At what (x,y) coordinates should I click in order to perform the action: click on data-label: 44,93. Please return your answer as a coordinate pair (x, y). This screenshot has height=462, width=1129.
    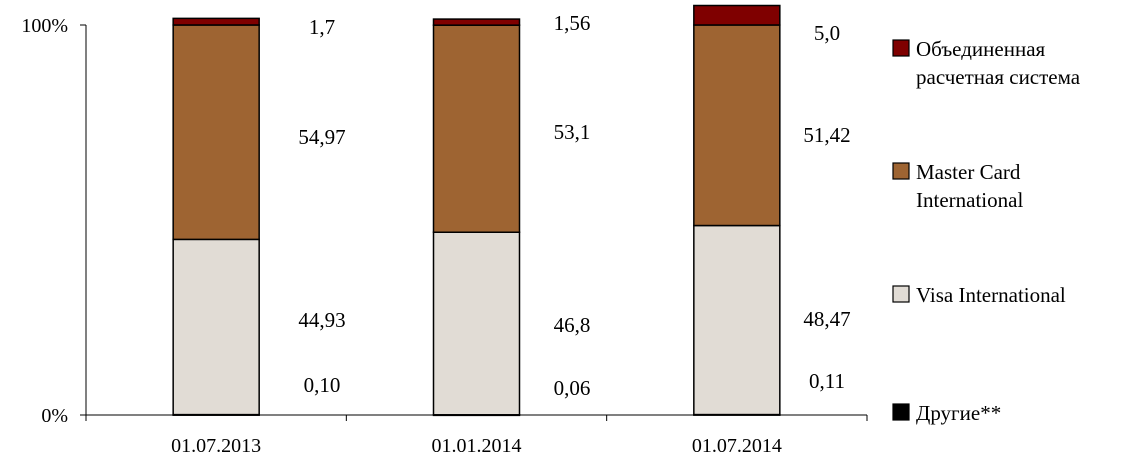
    Looking at the image, I should click on (321, 320).